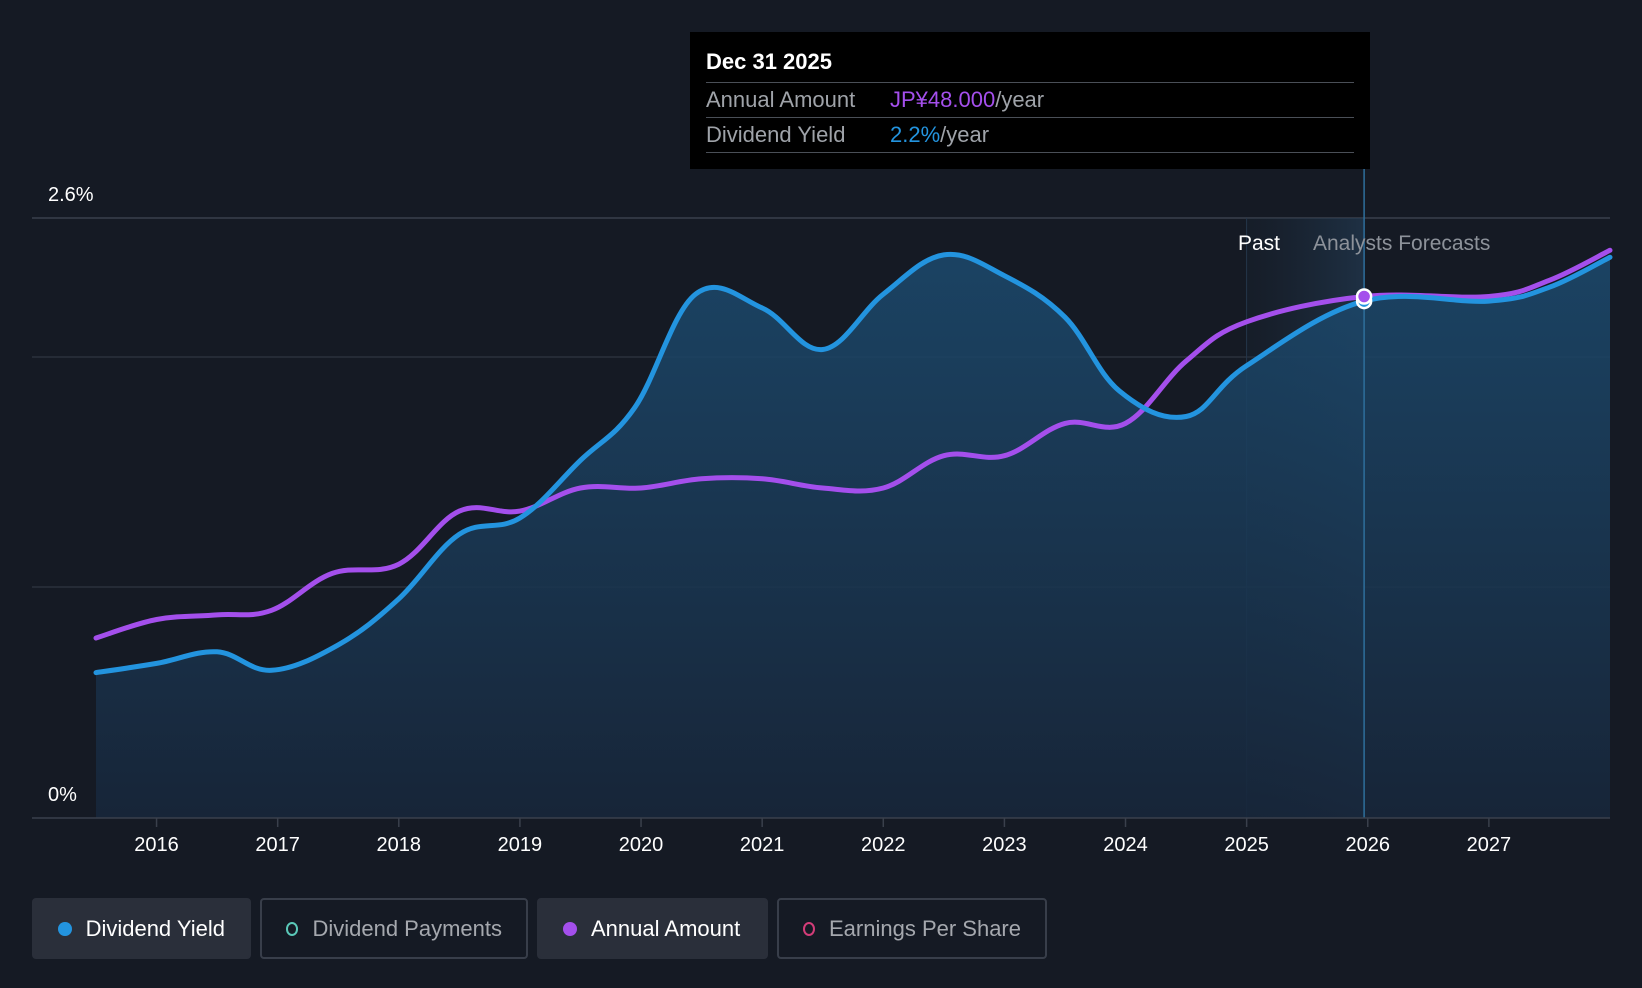 The height and width of the screenshot is (988, 1642). Describe the element at coordinates (965, 134) in the screenshot. I see `tooltip-yield-suffix: /year` at that location.